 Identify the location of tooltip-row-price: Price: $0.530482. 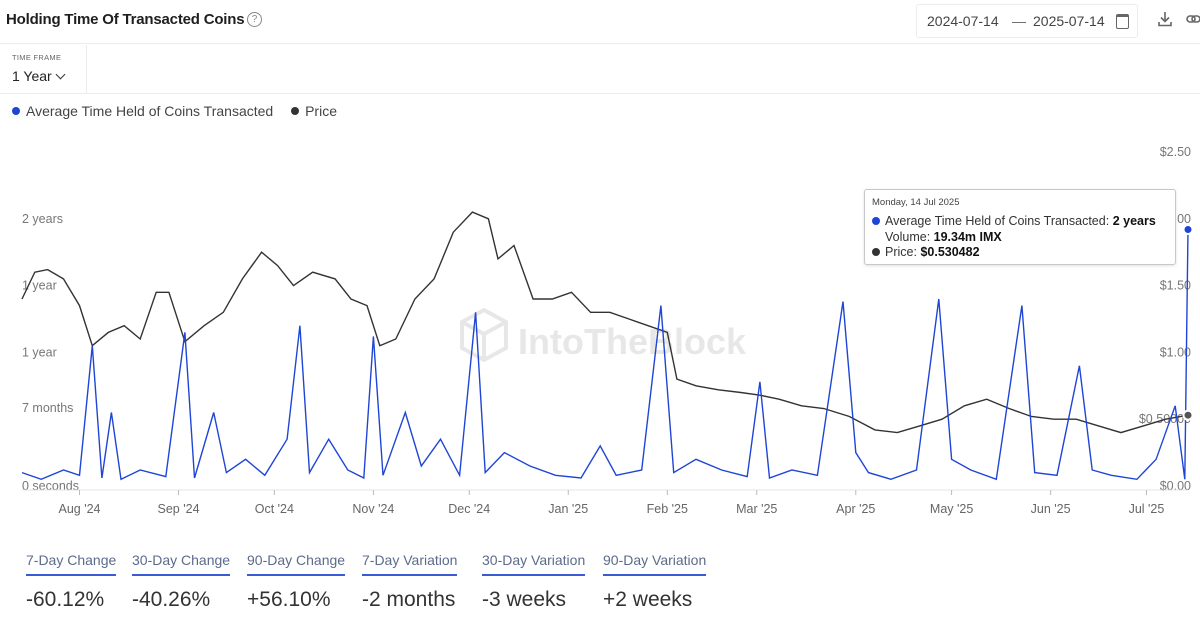
(926, 252).